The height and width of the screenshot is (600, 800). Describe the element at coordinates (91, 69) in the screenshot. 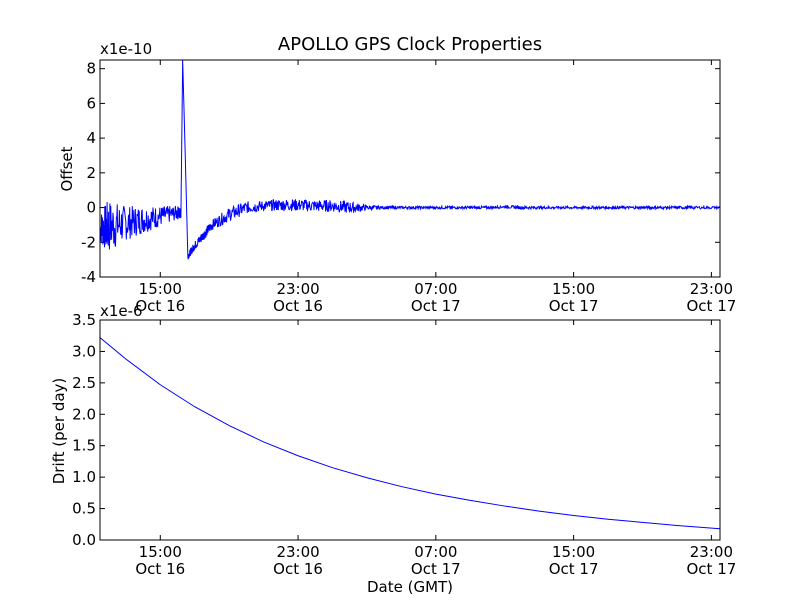

I see `offset-ytick-label: 8` at that location.